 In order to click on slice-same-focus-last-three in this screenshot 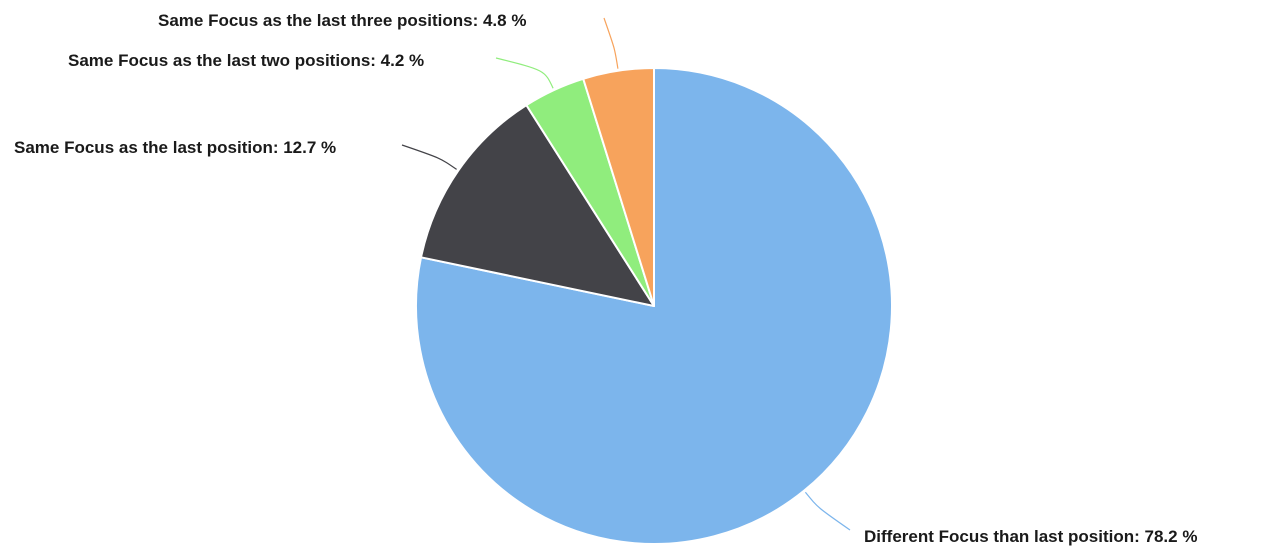, I will do `click(618, 187)`.